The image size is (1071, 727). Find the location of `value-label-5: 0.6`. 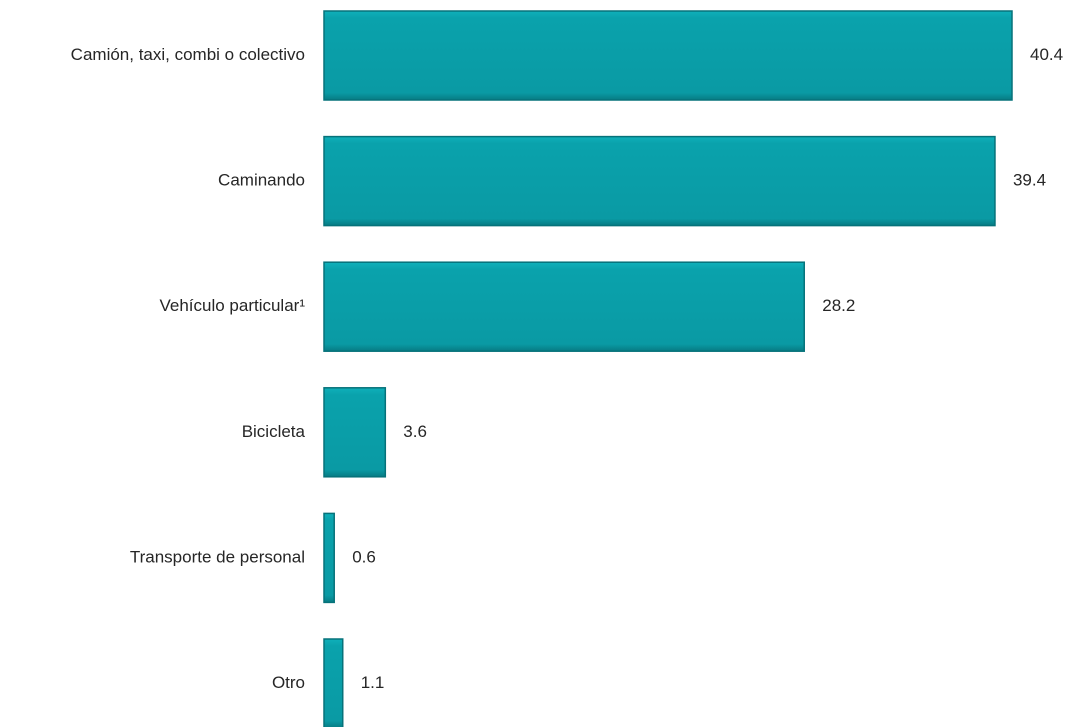

value-label-5: 0.6 is located at coordinates (364, 556).